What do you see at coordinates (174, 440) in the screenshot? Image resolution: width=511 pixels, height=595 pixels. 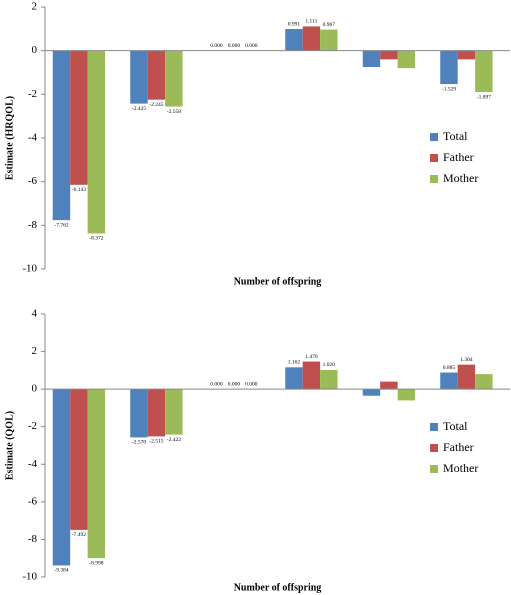 I see `value-label: -2.422` at bounding box center [174, 440].